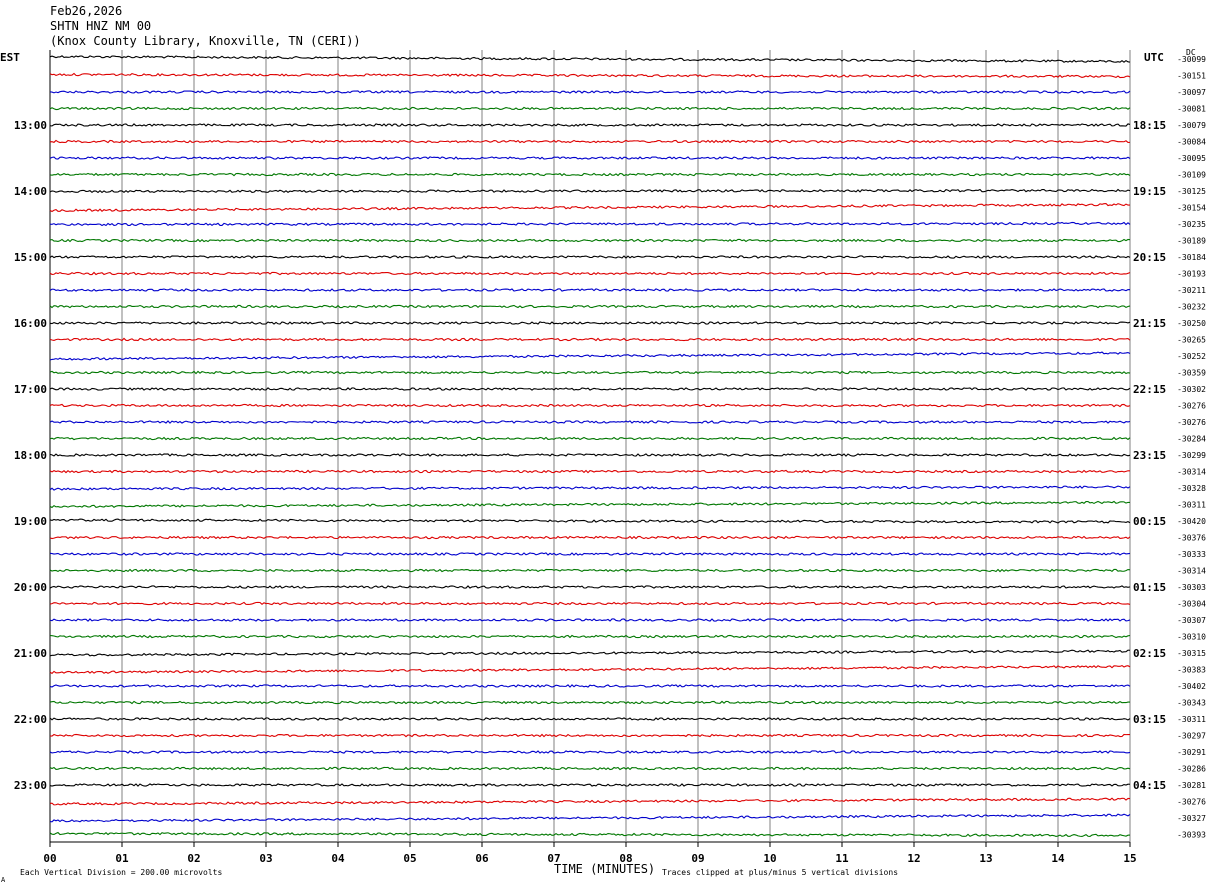 The height and width of the screenshot is (886, 1210). Describe the element at coordinates (1149, 389) in the screenshot. I see `hour-label-right: 22:15` at that location.